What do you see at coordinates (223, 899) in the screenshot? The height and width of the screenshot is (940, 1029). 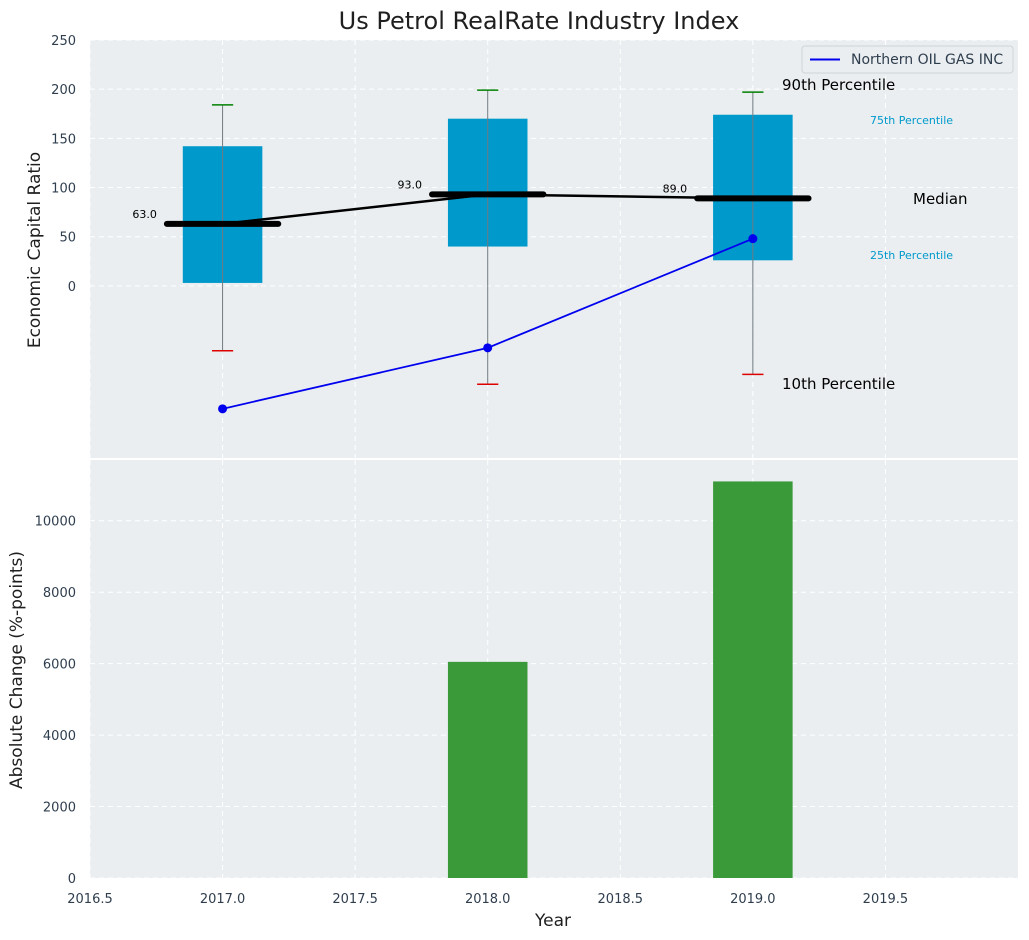 I see `x-tick-label: 2017.0` at bounding box center [223, 899].